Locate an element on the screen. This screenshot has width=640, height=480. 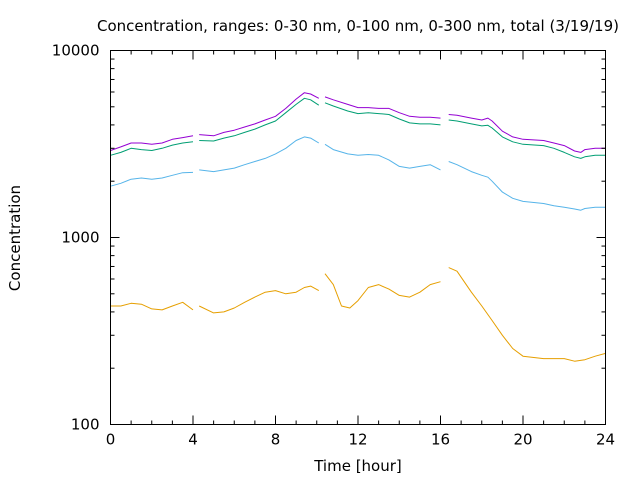
x-tick-label: 8 is located at coordinates (276, 440).